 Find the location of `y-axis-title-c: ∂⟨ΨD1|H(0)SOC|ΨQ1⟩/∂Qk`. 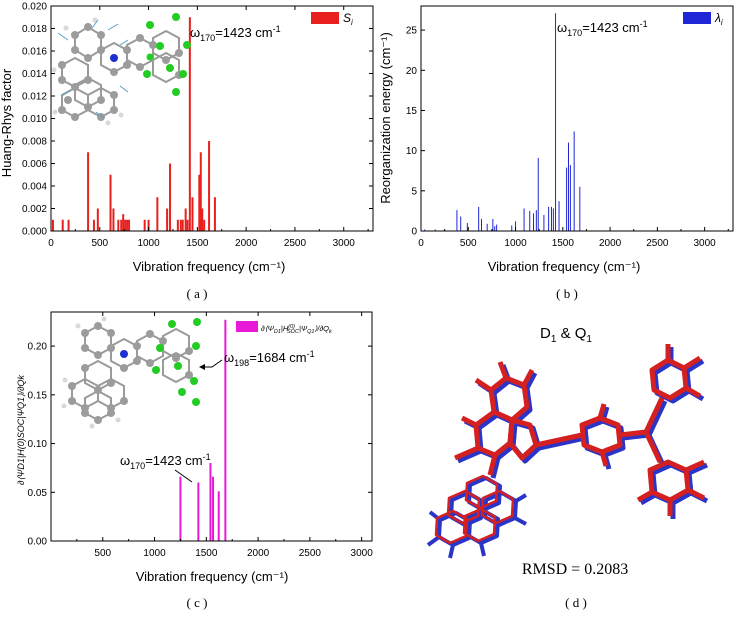

y-axis-title-c: ∂⟨ΨD1|H(0)SOC|ΨQ1⟩/∂Qk is located at coordinates (21, 429).